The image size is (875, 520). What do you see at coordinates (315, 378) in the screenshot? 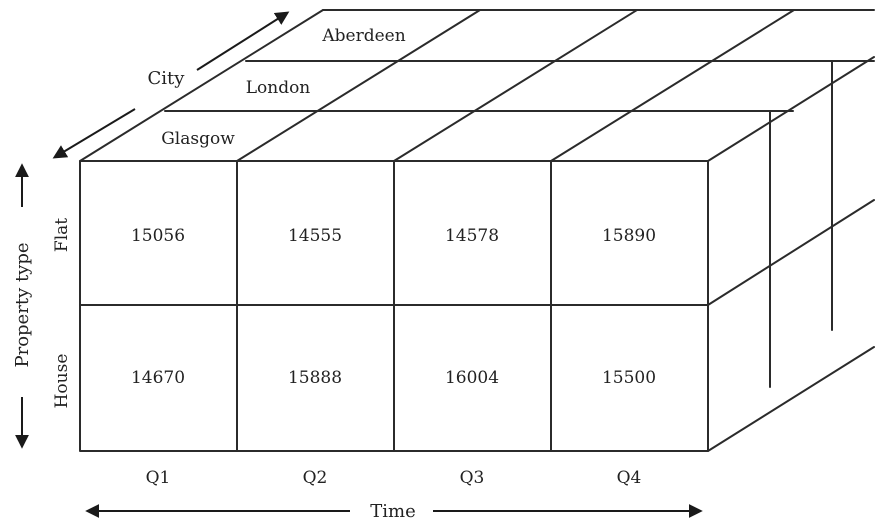
I see `cell-house-q2: 15888` at bounding box center [315, 378].